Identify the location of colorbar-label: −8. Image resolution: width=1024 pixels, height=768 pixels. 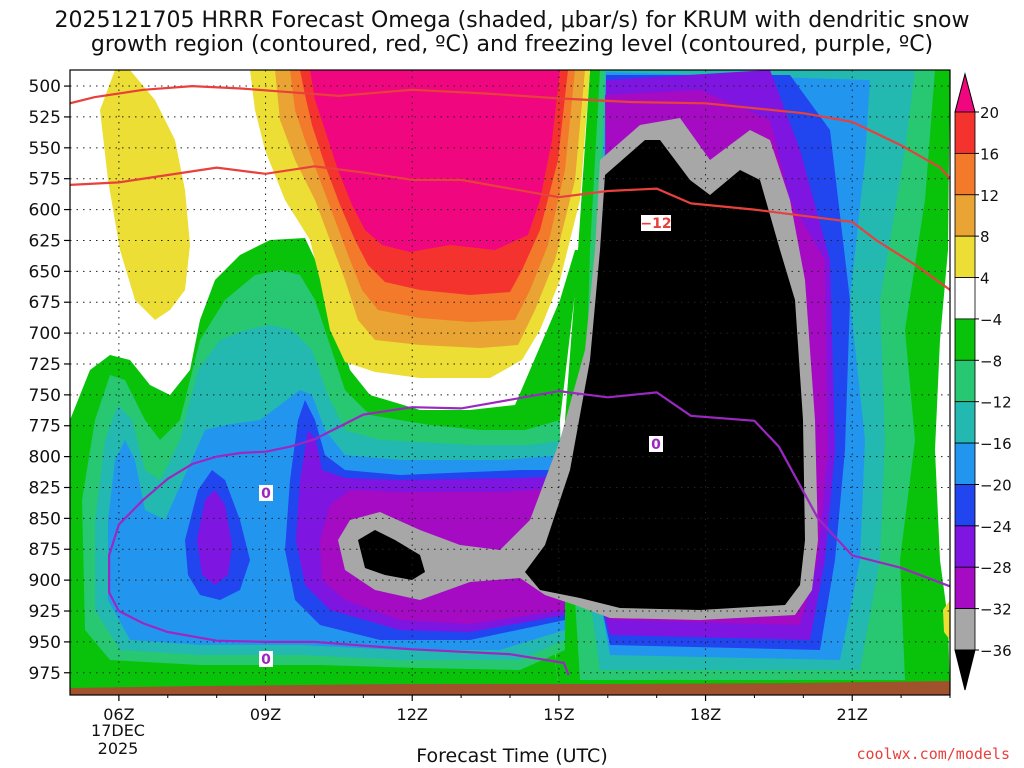
(991, 361).